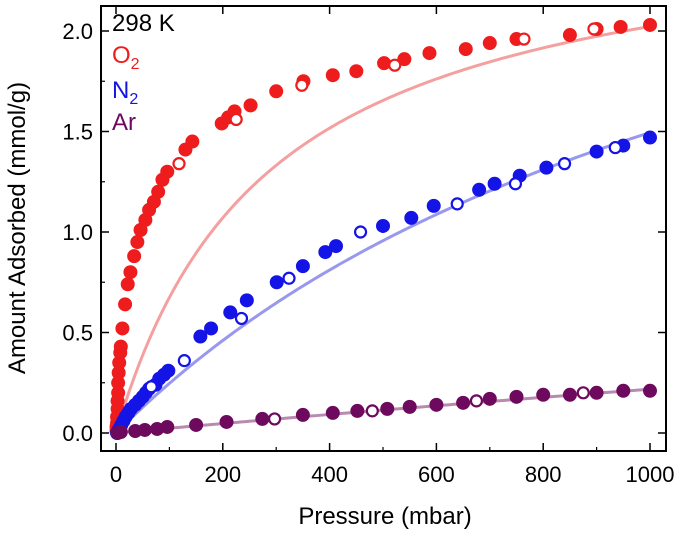  I want to click on y-tick-label: 1.5, so click(77, 132).